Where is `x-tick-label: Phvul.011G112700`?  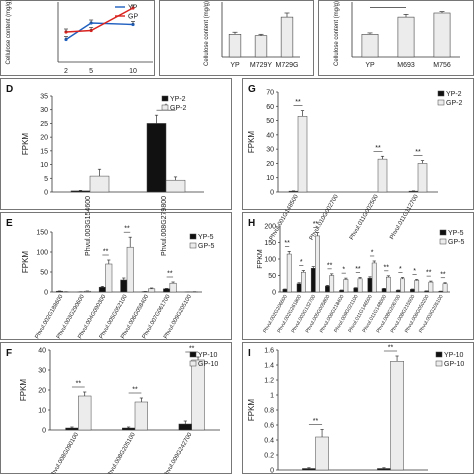
x-tick-label: Phvul.011G112700 is located at coordinates (404, 216).